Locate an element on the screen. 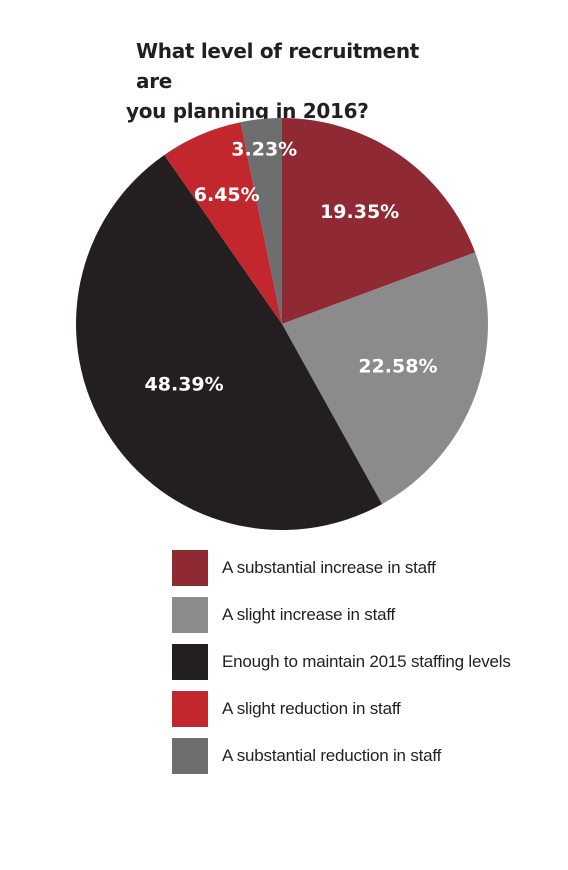  slice-label: 19.35% is located at coordinates (359, 212).